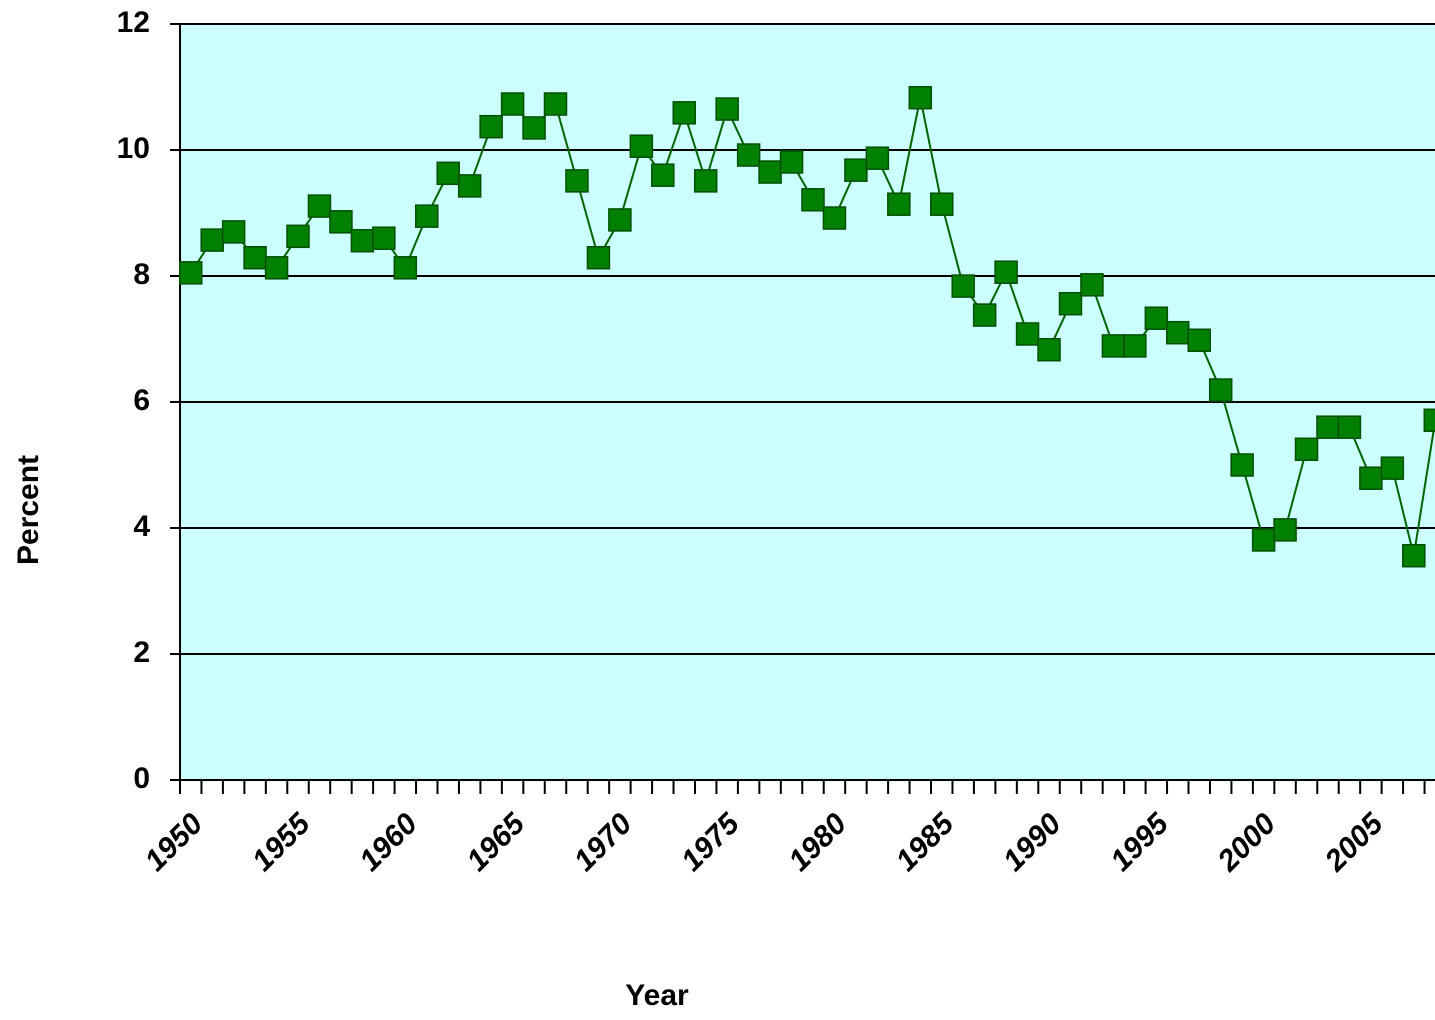 The width and height of the screenshot is (1435, 1020). What do you see at coordinates (141, 778) in the screenshot?
I see `y-tick-label: 0` at bounding box center [141, 778].